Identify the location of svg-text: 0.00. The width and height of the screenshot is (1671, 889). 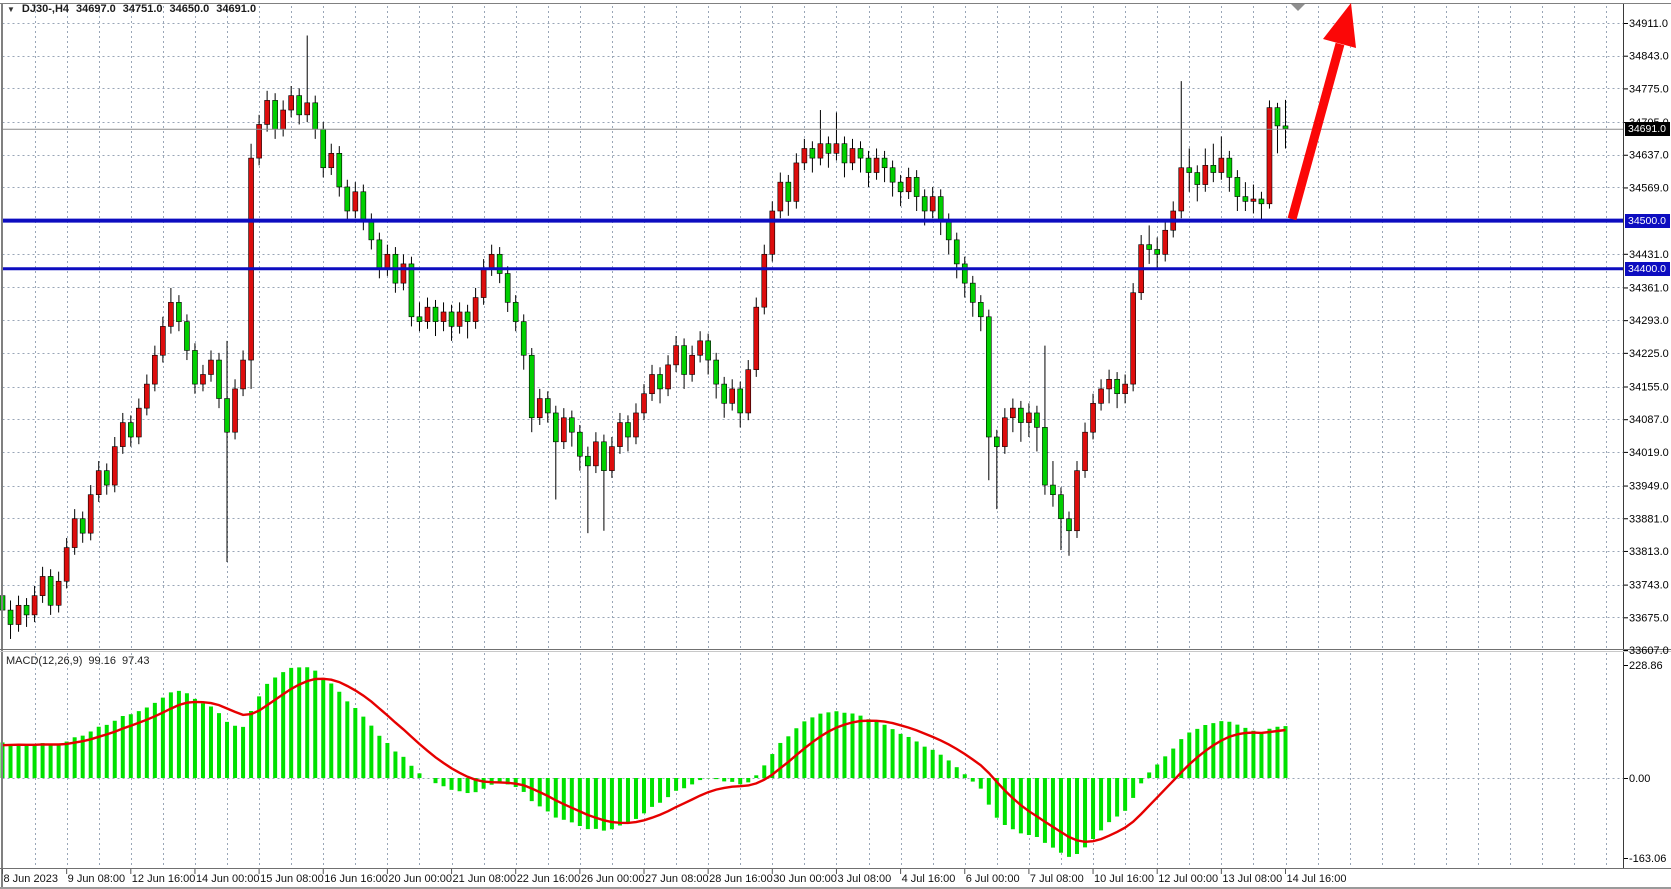
(1639, 779).